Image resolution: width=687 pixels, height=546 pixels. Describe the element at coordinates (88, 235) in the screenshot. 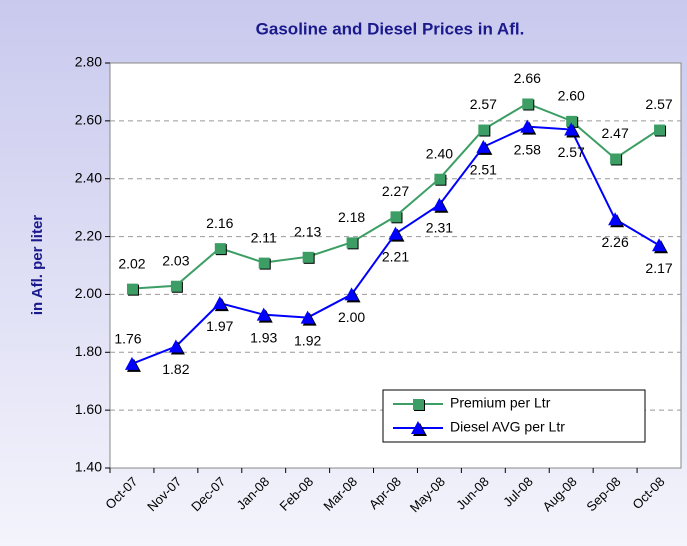

I see `y-tick-label: 2.20` at that location.